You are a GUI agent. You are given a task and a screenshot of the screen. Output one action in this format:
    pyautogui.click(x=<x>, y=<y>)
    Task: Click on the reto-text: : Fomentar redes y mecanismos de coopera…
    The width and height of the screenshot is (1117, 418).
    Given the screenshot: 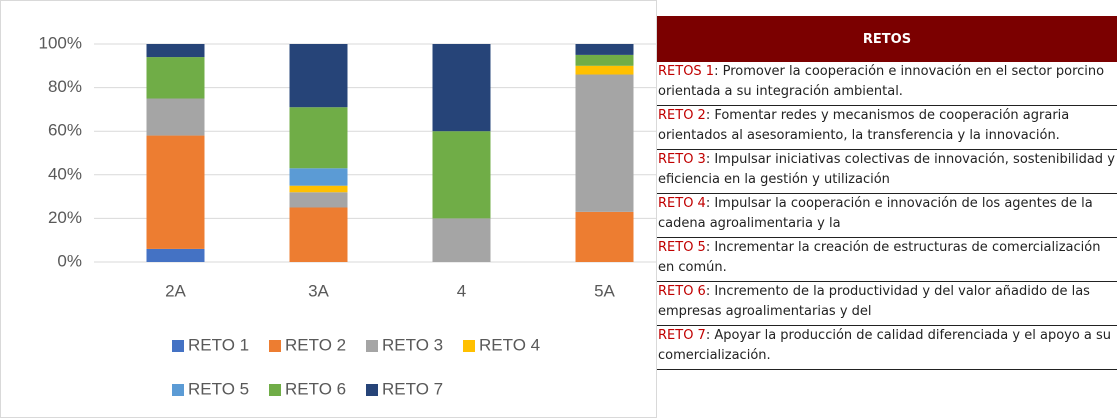 What is the action you would take?
    pyautogui.click(x=864, y=125)
    